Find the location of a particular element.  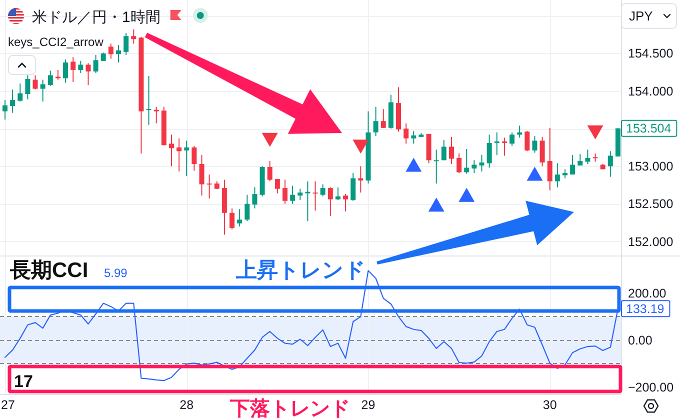

y-tick-label: 153.000 is located at coordinates (651, 167).